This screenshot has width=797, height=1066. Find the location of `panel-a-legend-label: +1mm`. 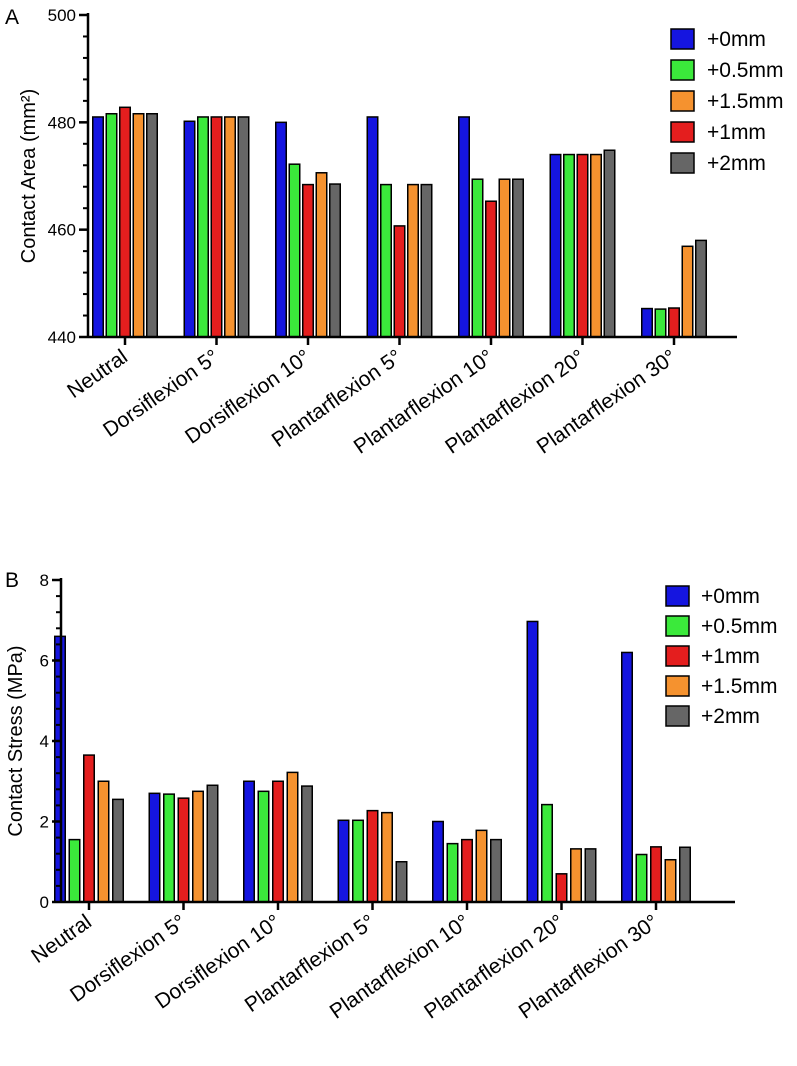

panel-a-legend-label: +1mm is located at coordinates (736, 132).